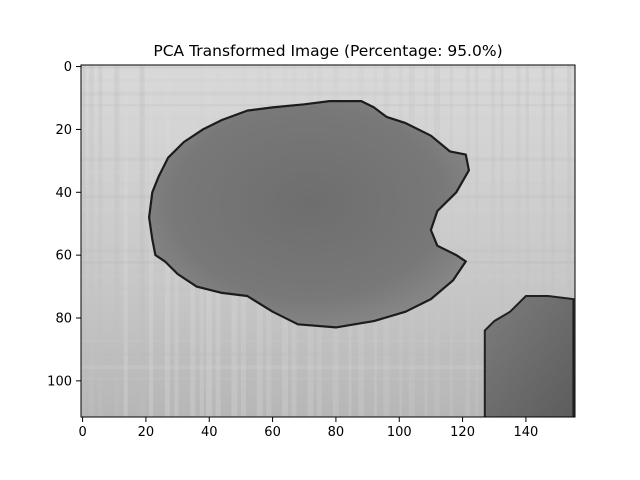  I want to click on x-axis: 0 20 40 60 80 100 120 140, so click(308, 428).